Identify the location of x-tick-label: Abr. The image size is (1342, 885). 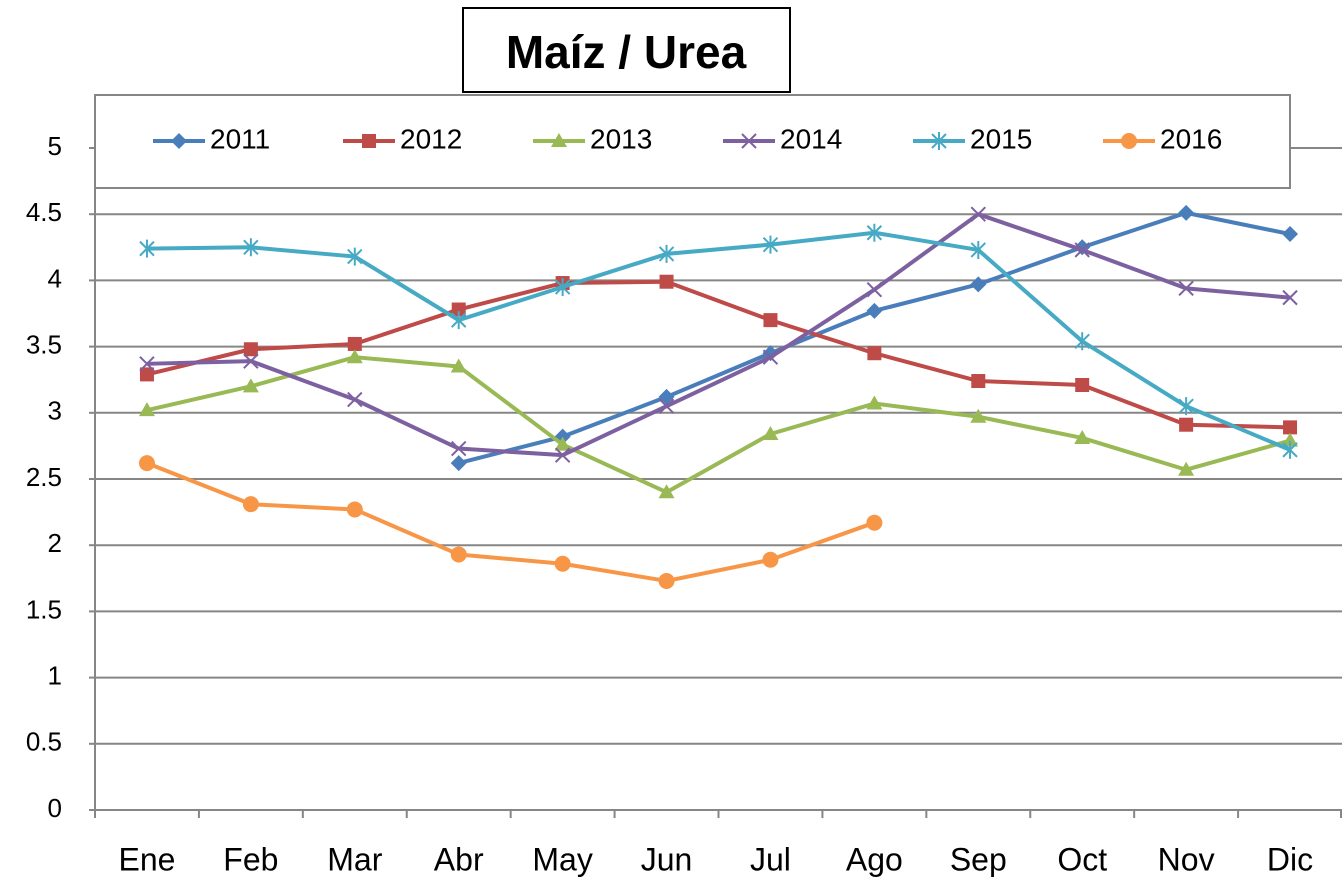
(459, 859).